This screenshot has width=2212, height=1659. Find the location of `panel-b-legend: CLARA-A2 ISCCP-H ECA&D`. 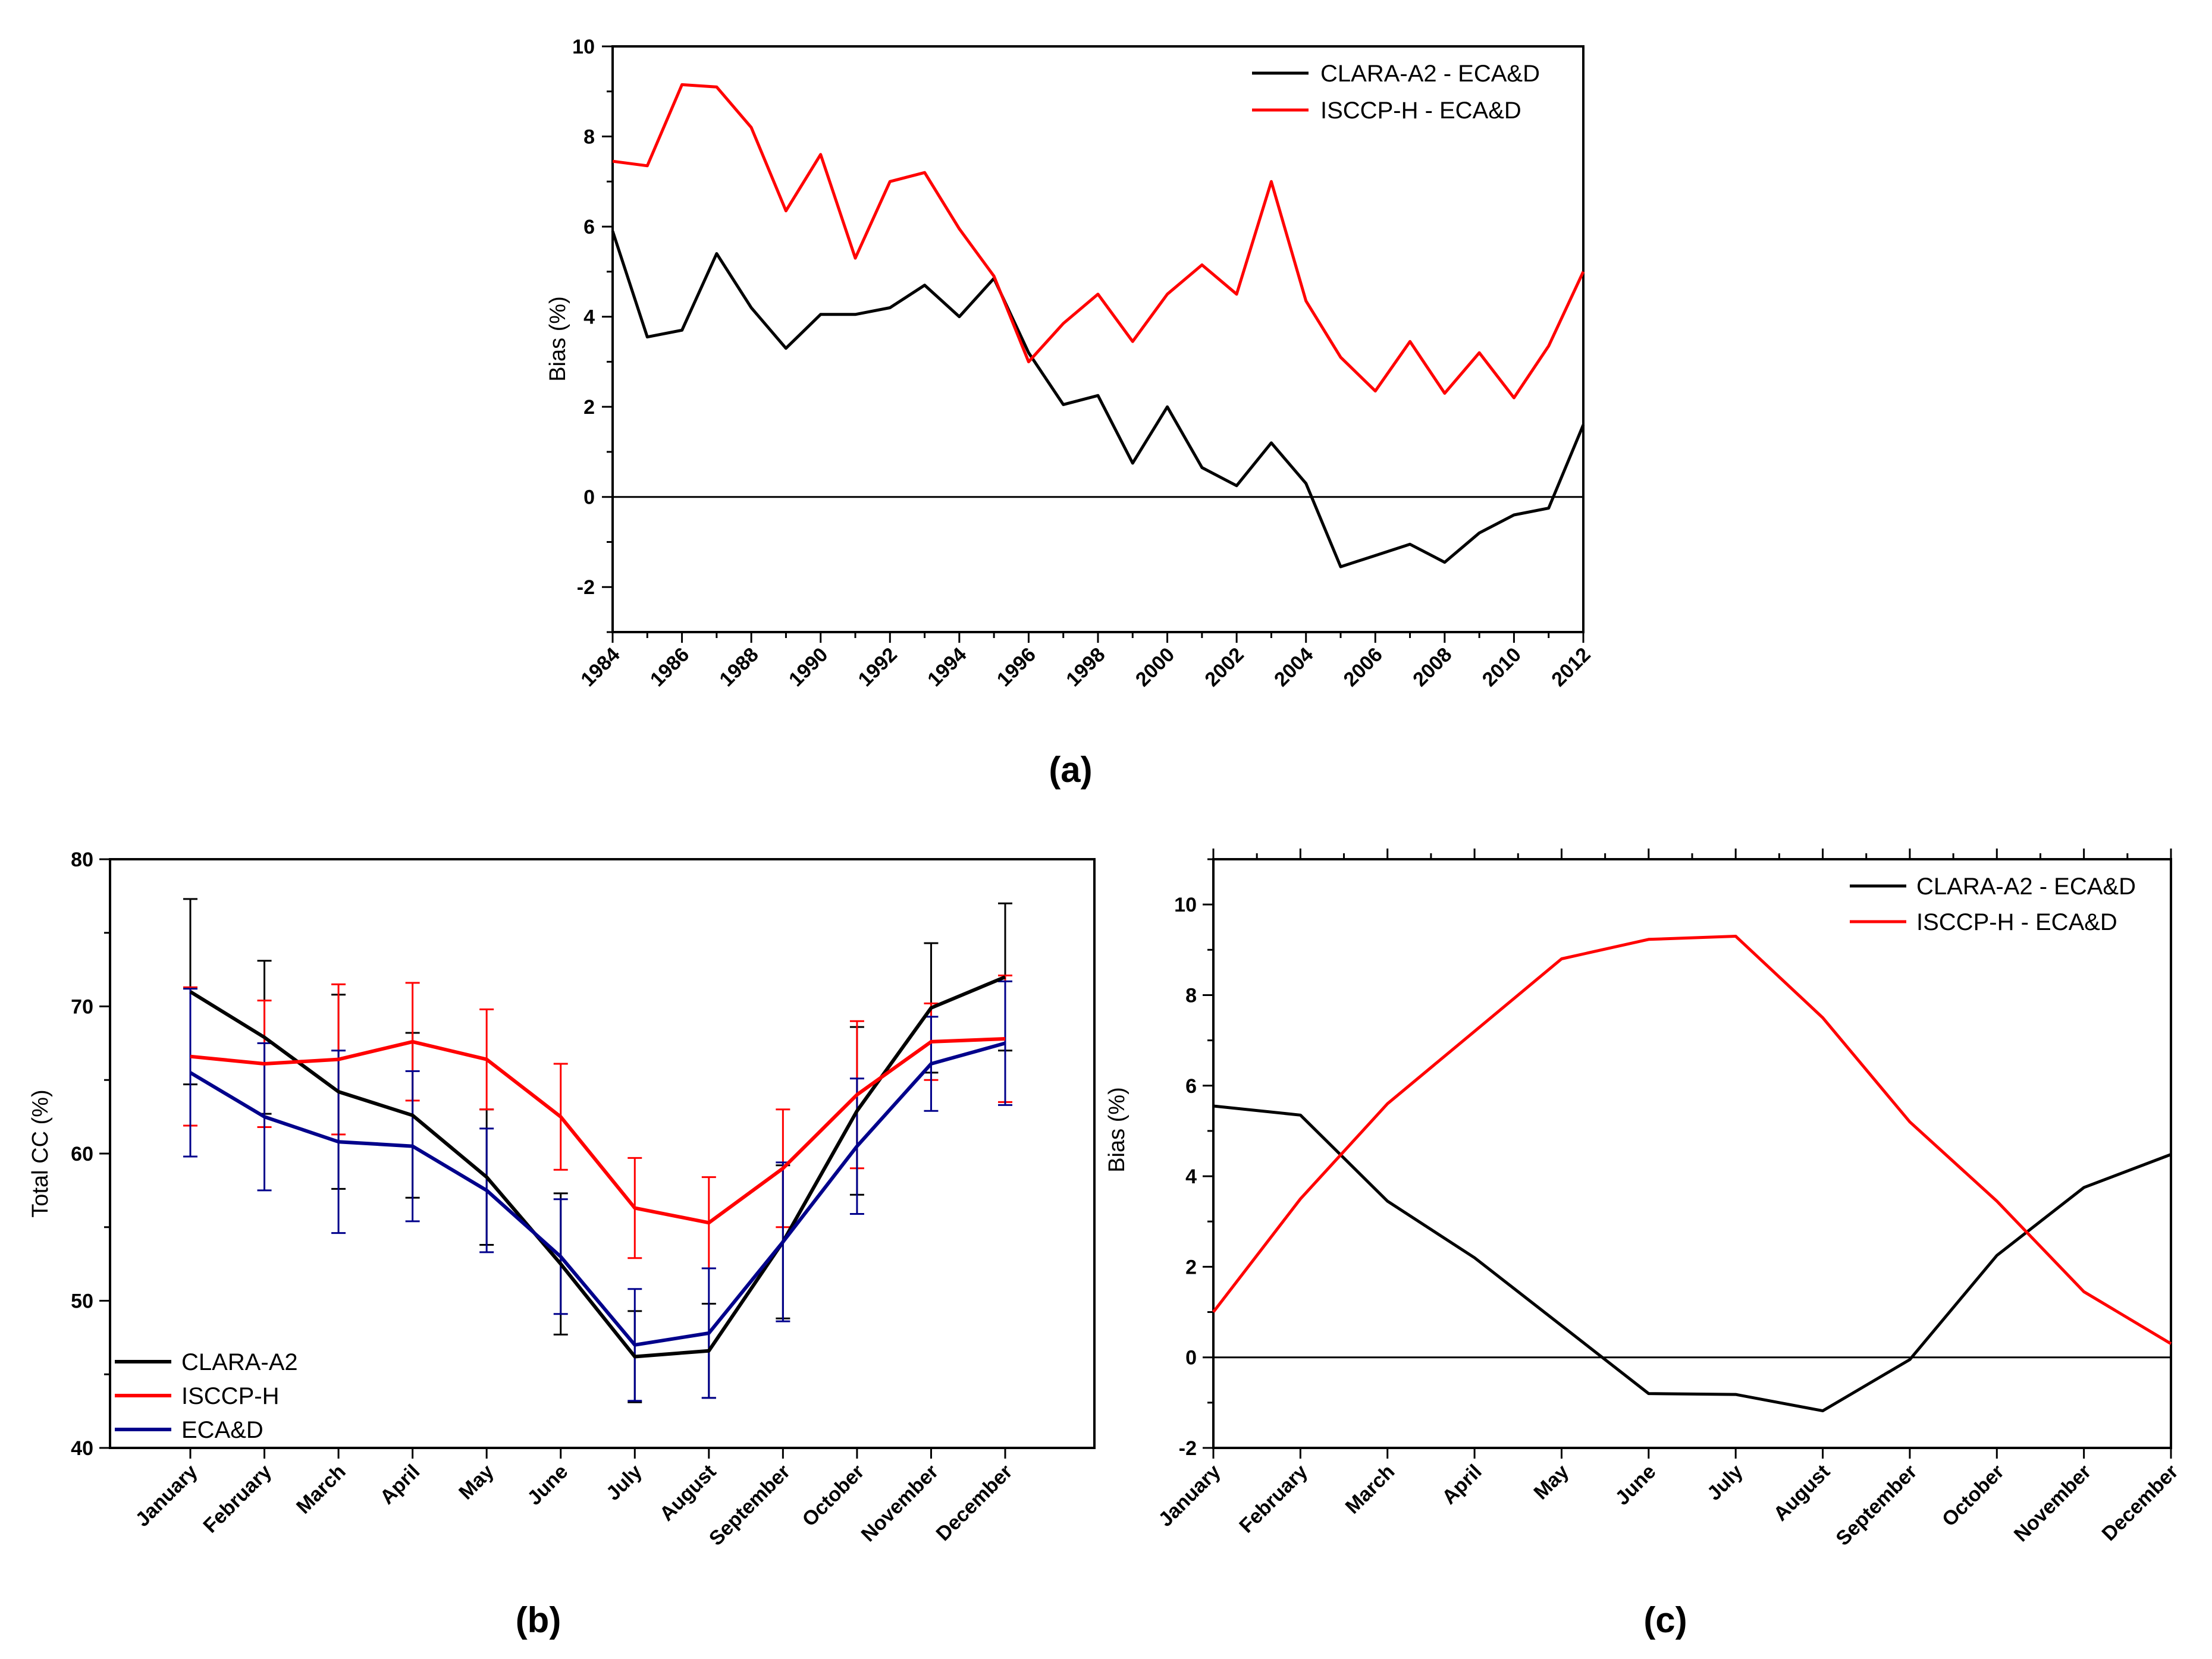

panel-b-legend: CLARA-A2 ISCCP-H ECA&D is located at coordinates (206, 1396).